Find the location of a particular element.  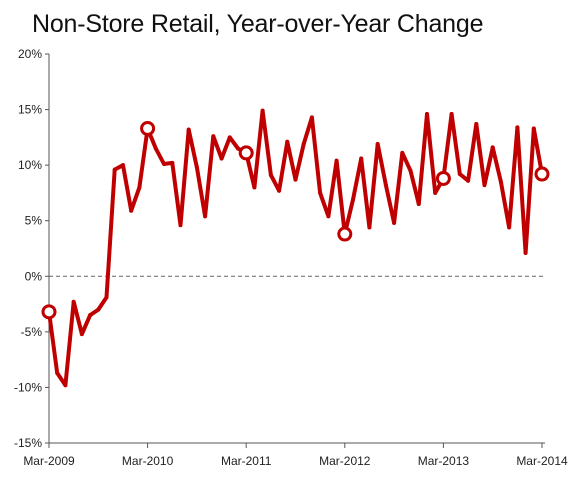

y-tick-label: 15% is located at coordinates (30, 110).